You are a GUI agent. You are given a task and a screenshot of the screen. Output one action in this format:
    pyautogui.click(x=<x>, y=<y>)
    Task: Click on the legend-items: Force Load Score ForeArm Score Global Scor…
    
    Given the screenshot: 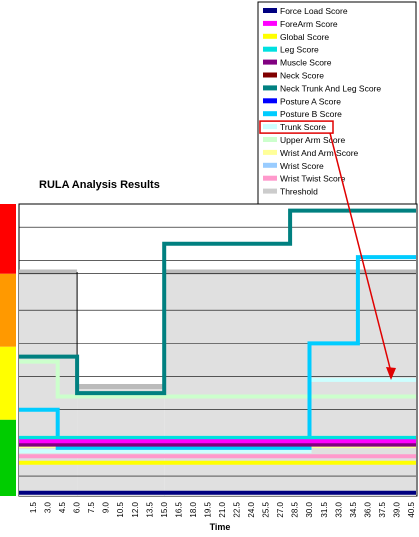 What is the action you would take?
    pyautogui.click(x=322, y=101)
    